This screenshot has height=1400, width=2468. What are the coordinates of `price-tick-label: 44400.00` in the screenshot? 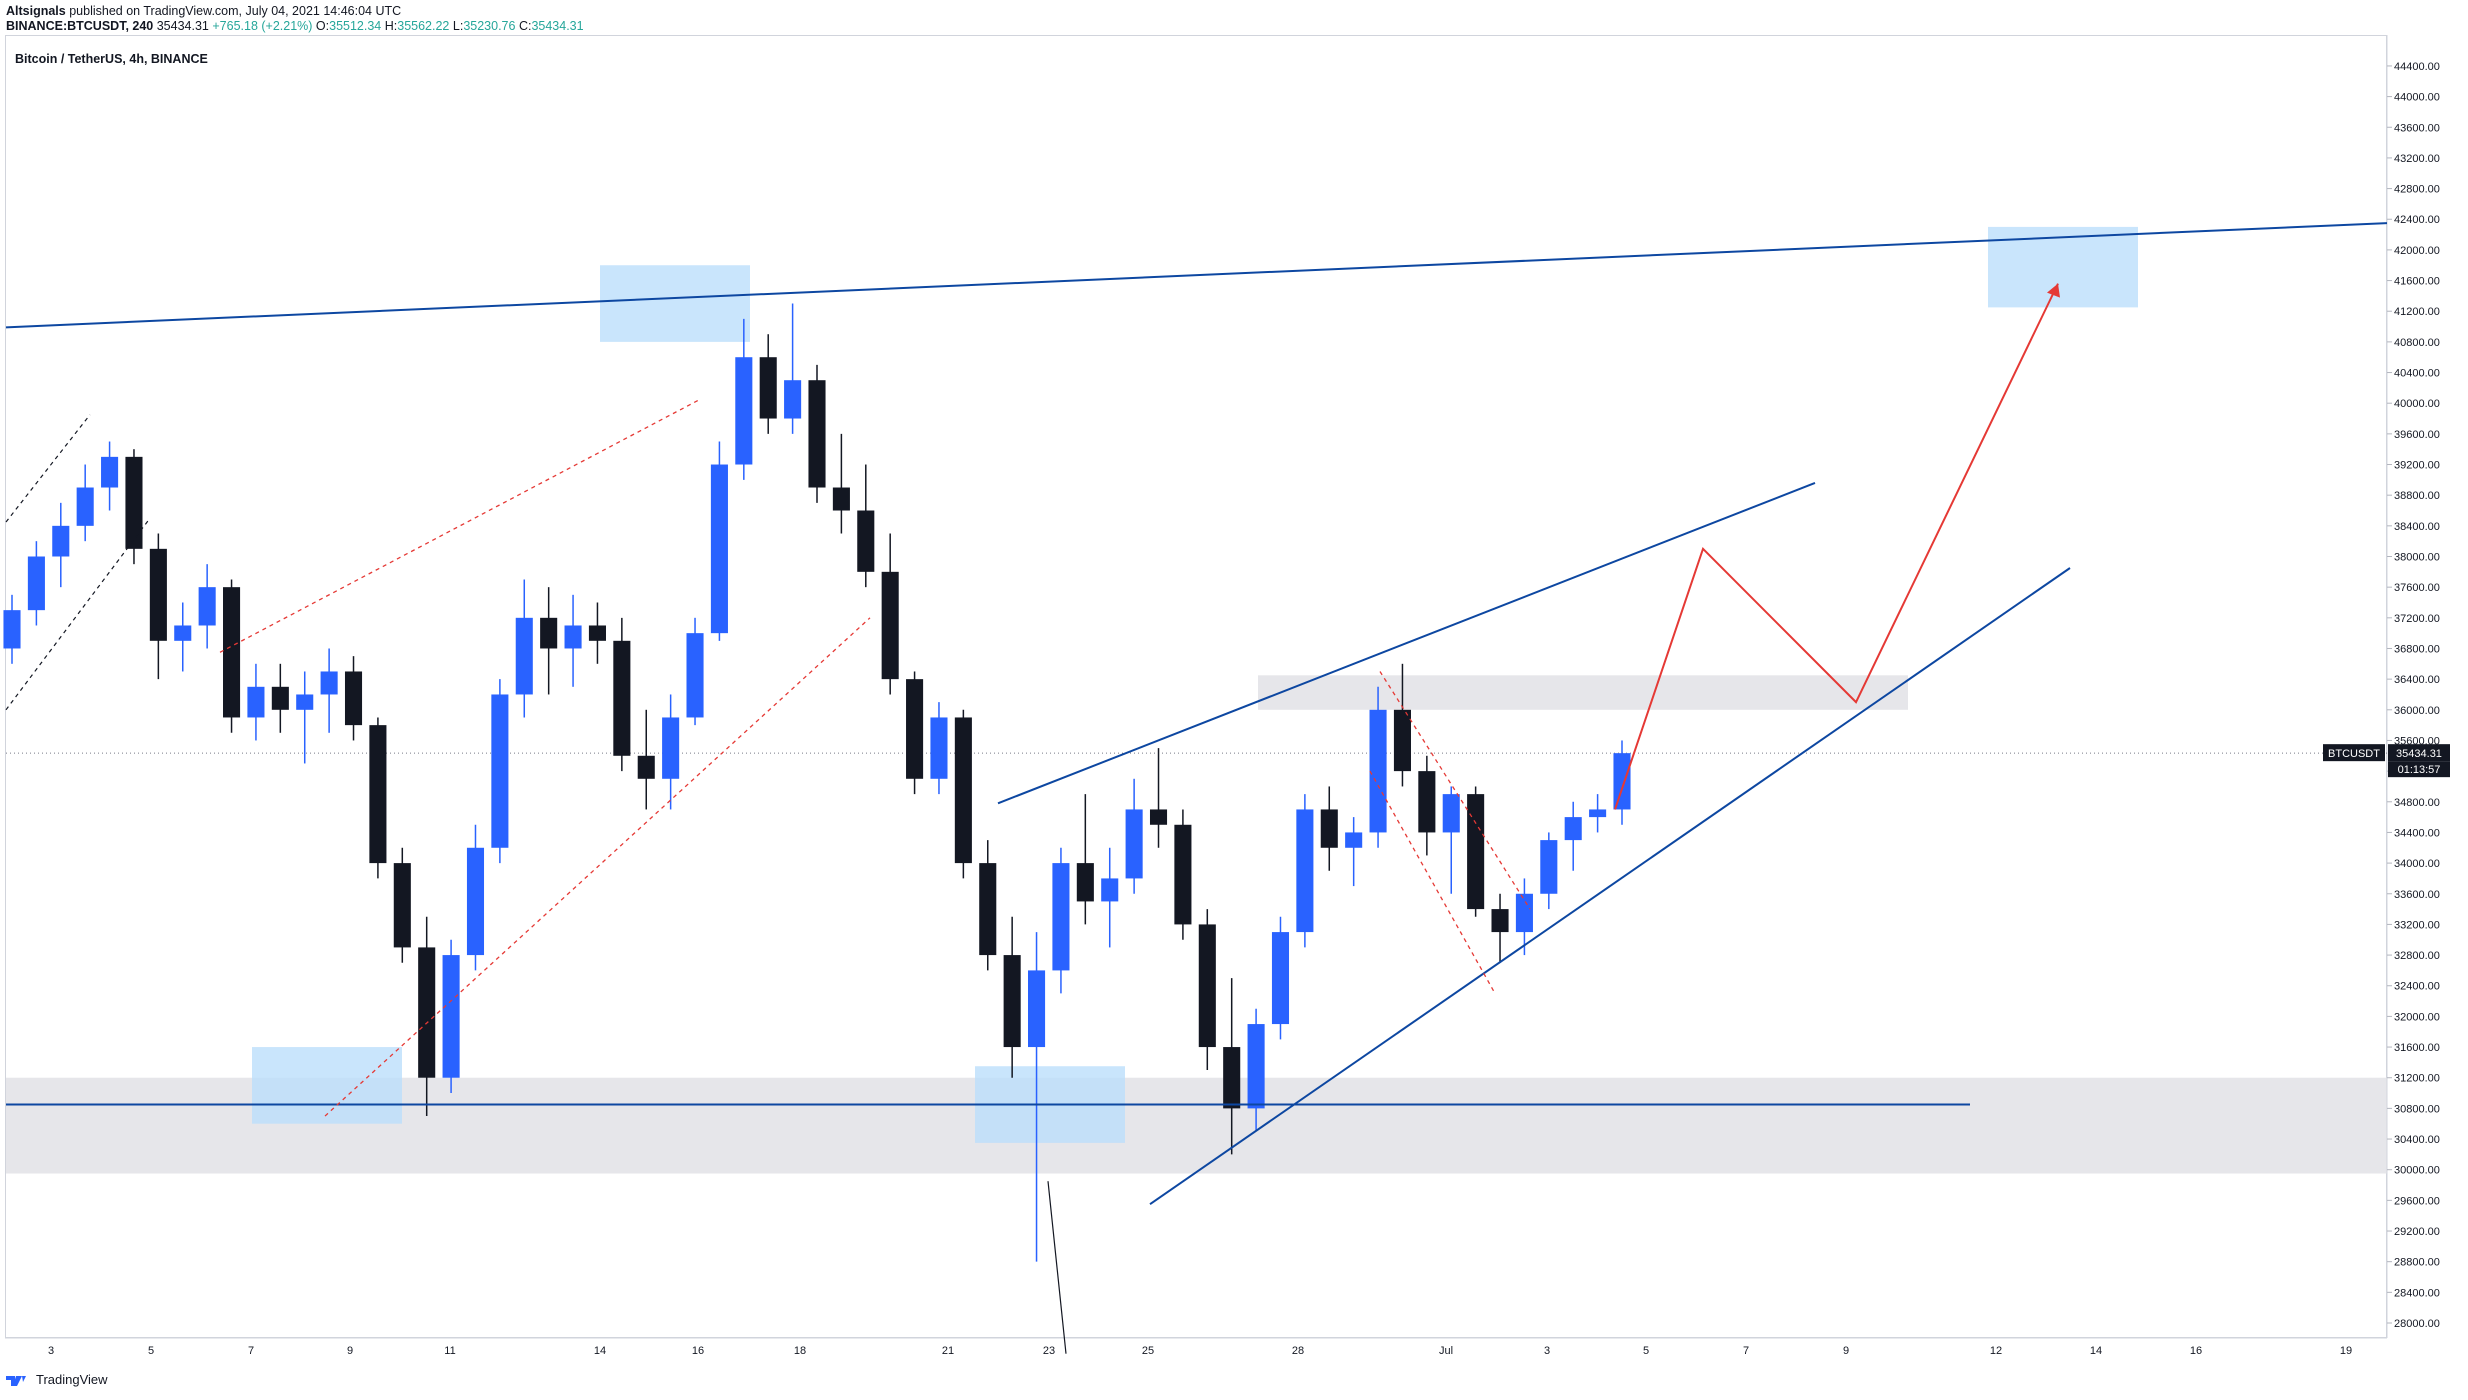 It's located at (2417, 67).